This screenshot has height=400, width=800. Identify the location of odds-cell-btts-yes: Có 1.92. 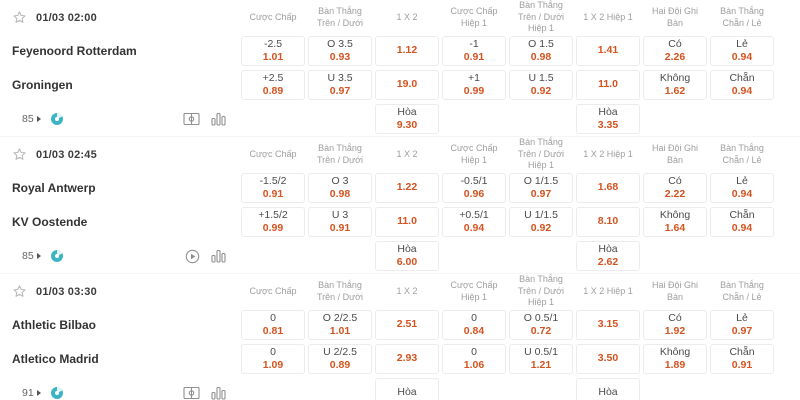
(675, 325).